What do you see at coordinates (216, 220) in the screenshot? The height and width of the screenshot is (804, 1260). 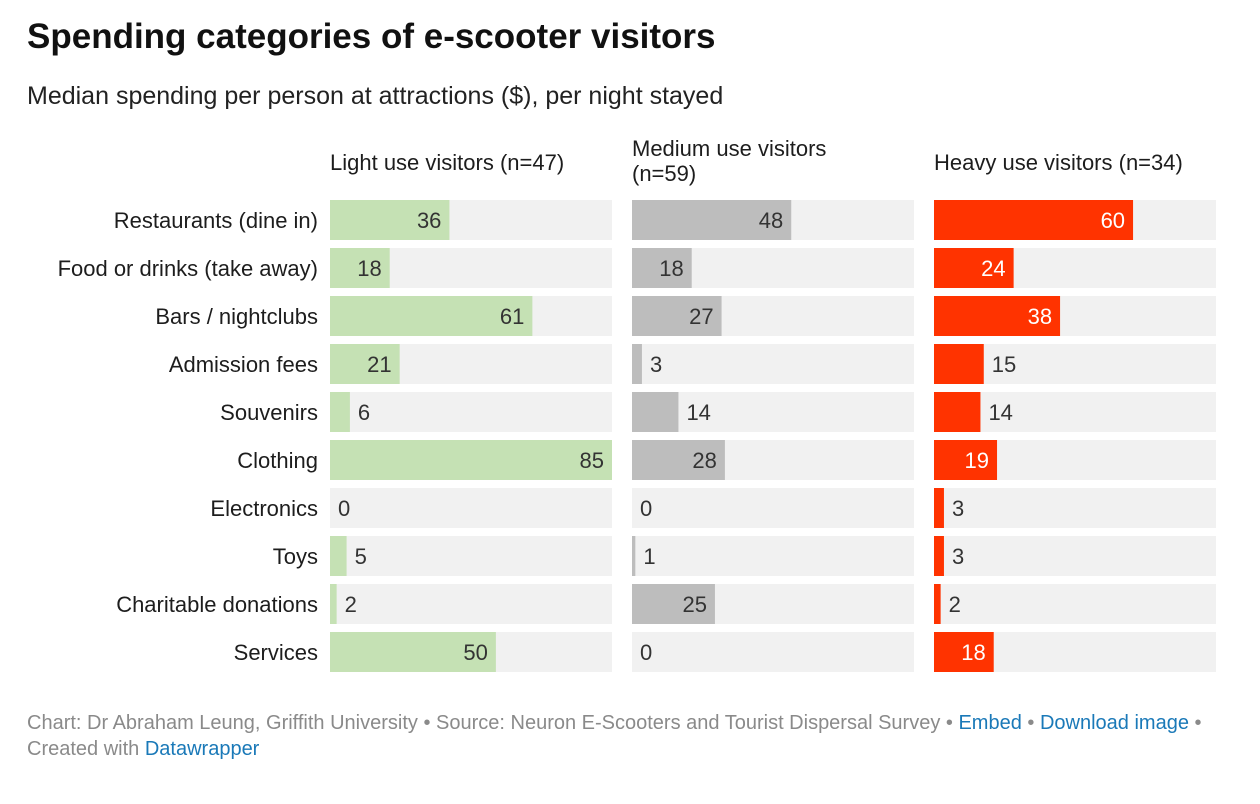 I see `category-label: Restaurants (dine in)` at bounding box center [216, 220].